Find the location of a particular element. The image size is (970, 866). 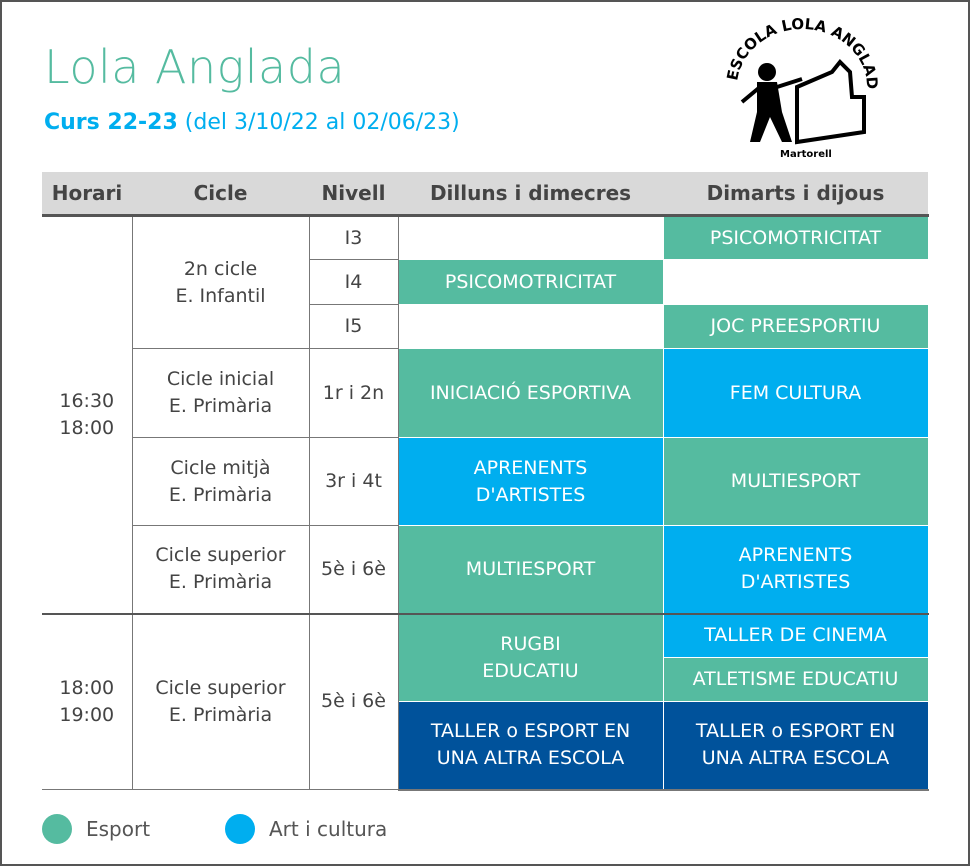

header-horari: Horari is located at coordinates (87, 194).